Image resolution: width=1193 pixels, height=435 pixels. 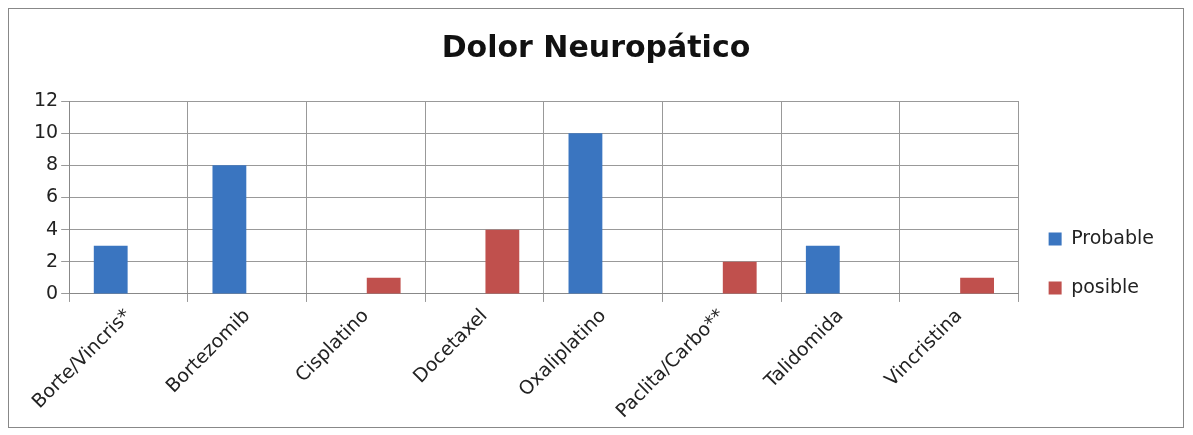 What do you see at coordinates (52, 259) in the screenshot?
I see `y-tick-label: 2` at bounding box center [52, 259].